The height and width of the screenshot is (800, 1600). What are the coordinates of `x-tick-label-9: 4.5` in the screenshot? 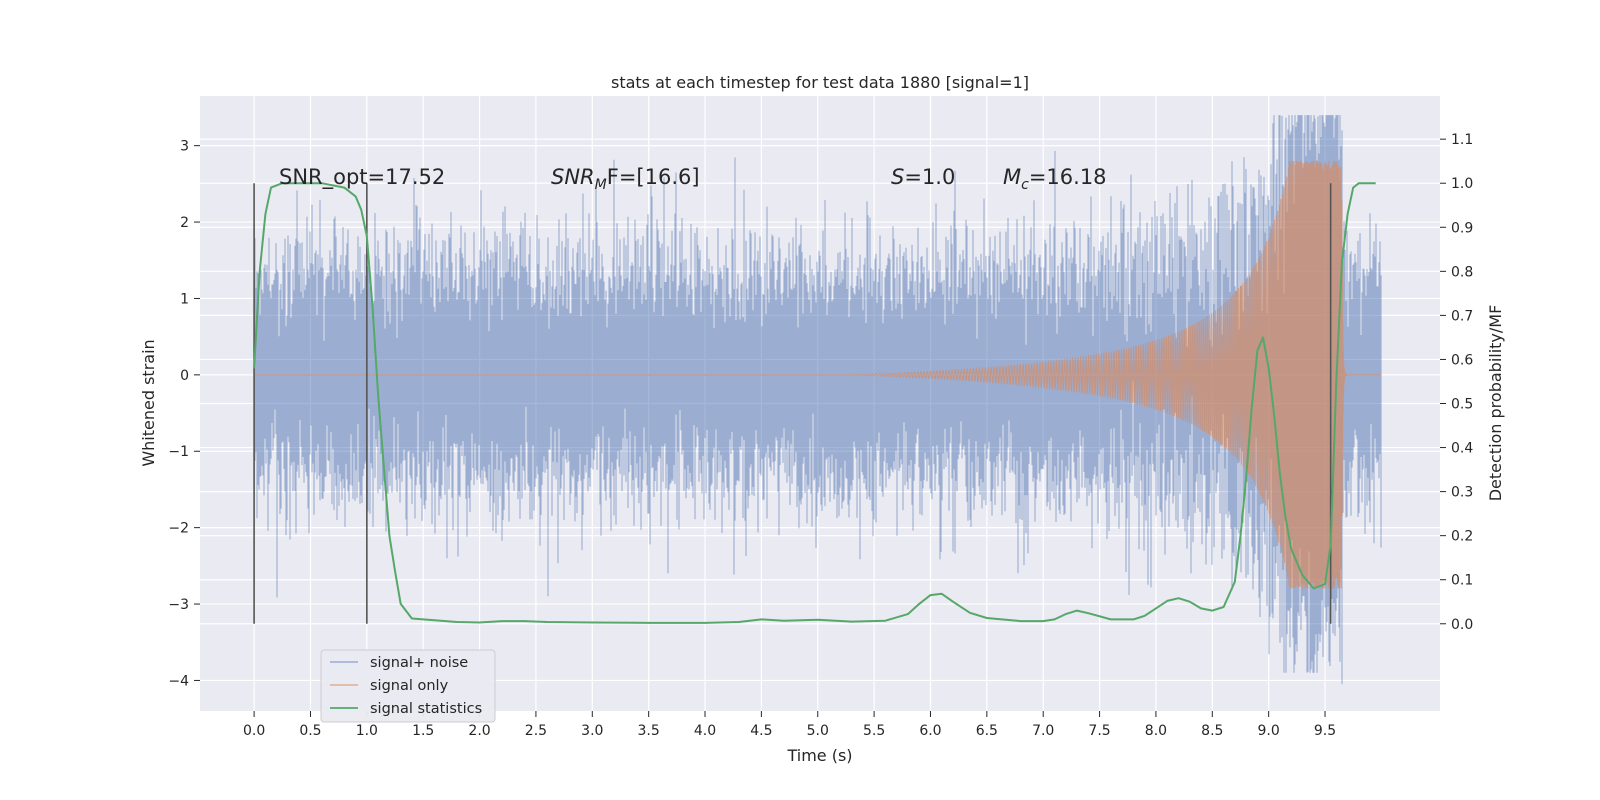 It's located at (761, 731).